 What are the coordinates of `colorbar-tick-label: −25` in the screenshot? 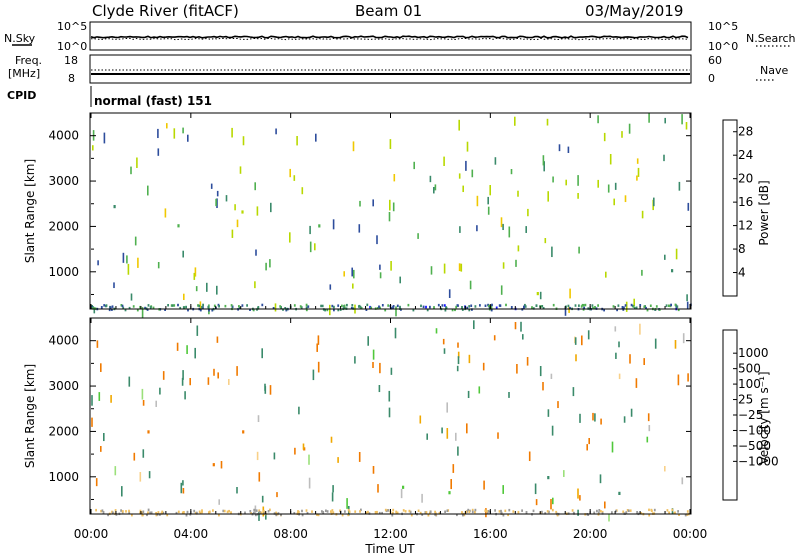 It's located at (750, 415).